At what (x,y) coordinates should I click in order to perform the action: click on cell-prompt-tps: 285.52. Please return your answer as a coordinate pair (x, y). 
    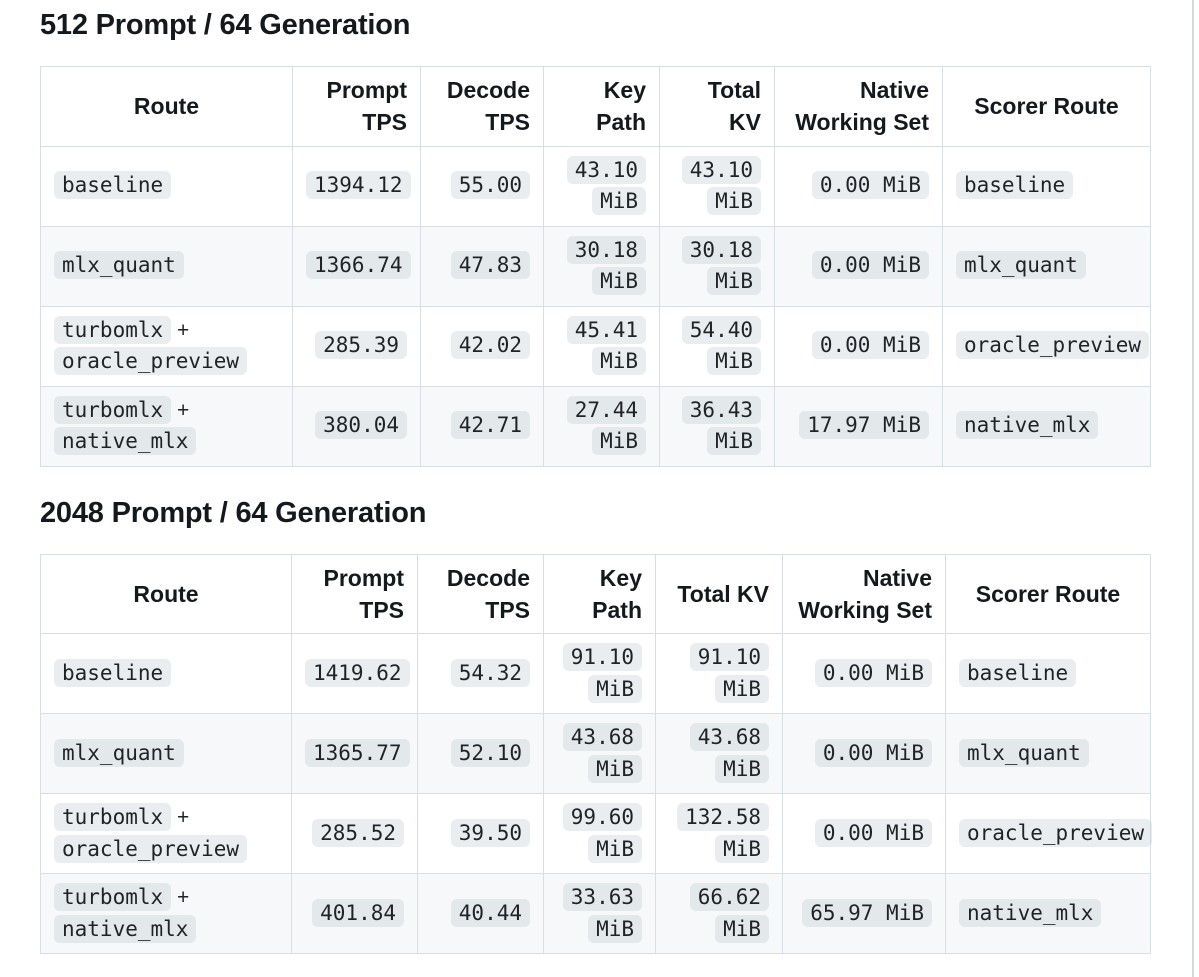
    Looking at the image, I should click on (354, 834).